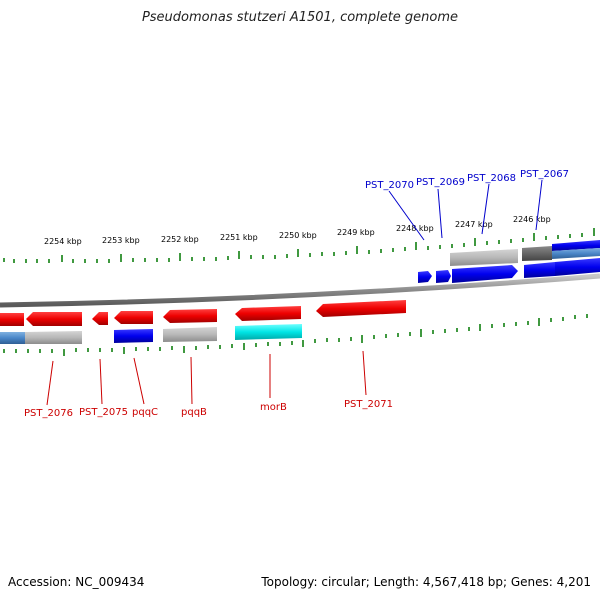 The width and height of the screenshot is (600, 600). What do you see at coordinates (491, 178) in the screenshot?
I see `gene-label-pst-2068: PST_2068` at bounding box center [491, 178].